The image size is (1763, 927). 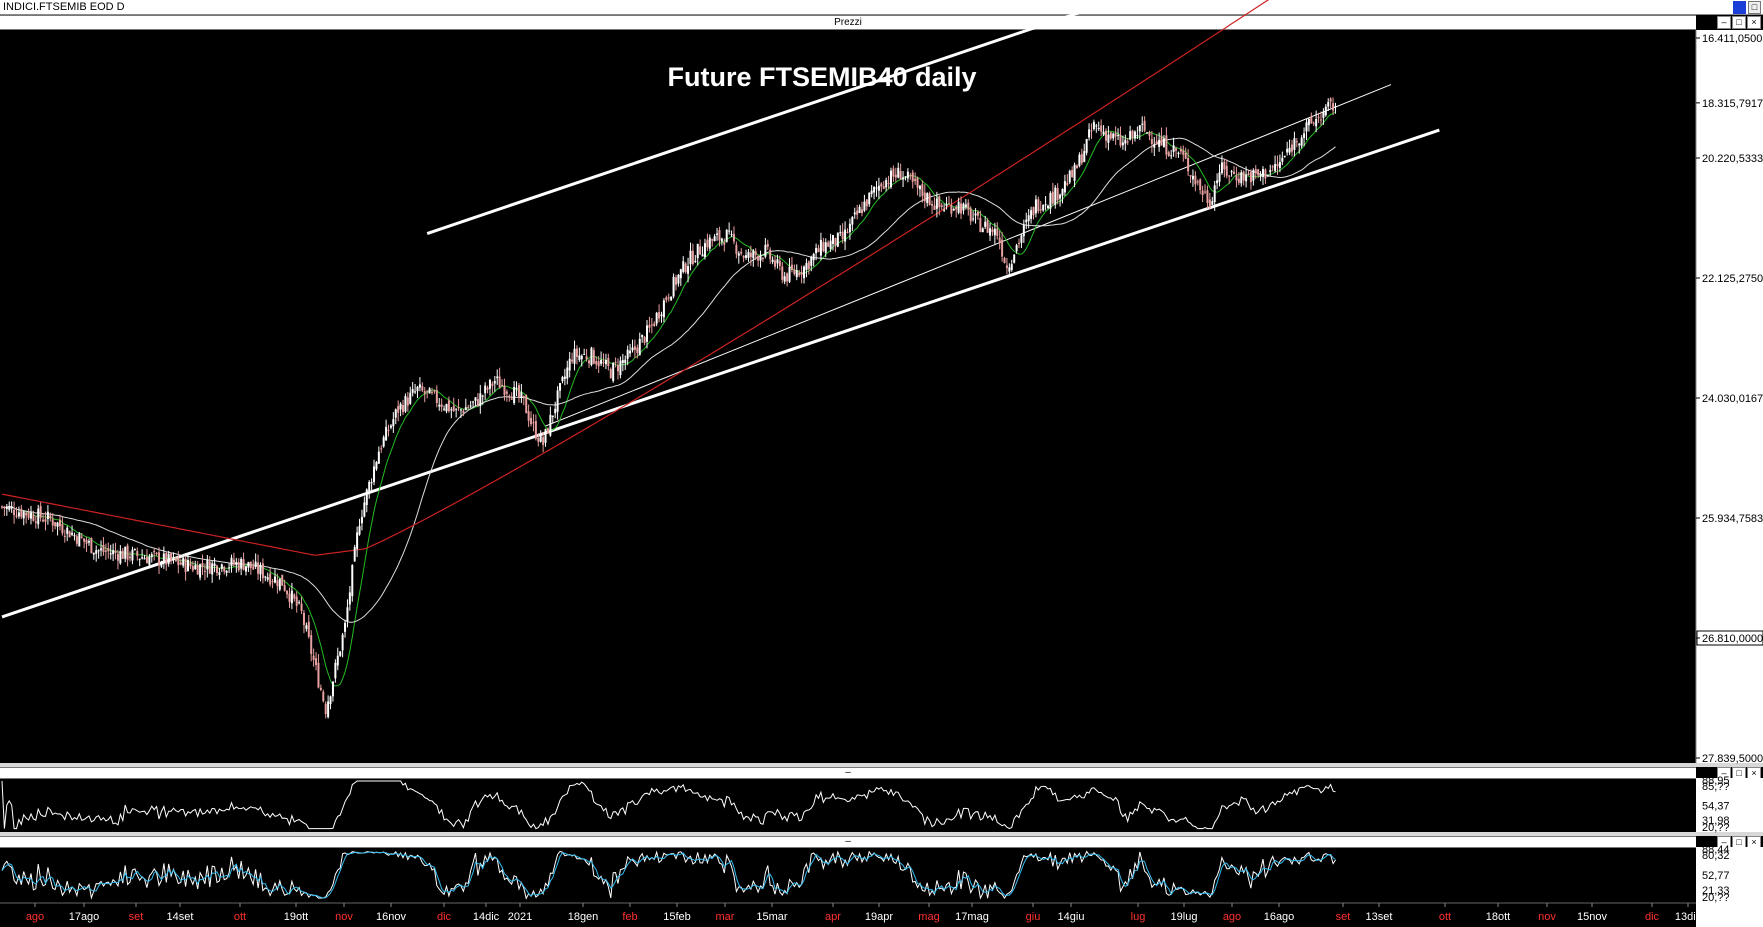 I want to click on minimize-button, so click(x=1739, y=7).